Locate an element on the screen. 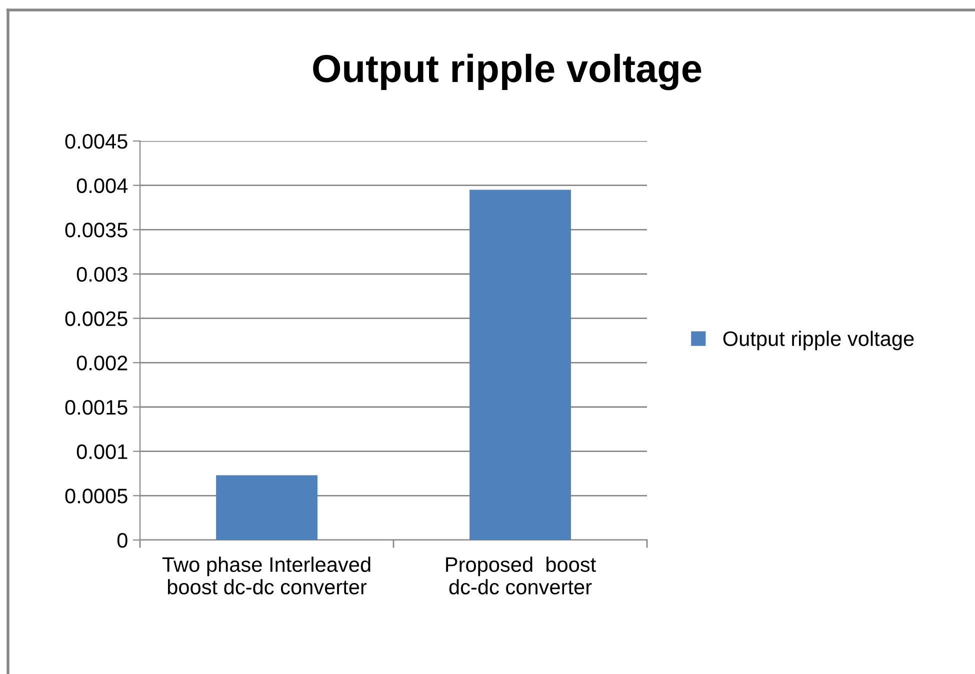 This screenshot has width=975, height=674. y-tick-label: 0.0005 is located at coordinates (96, 496).